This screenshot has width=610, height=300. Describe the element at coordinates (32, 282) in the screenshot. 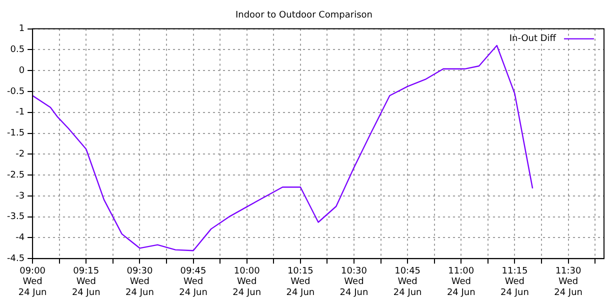

I see `x-tick-label: 09:00 Wed 24 Jun` at that location.